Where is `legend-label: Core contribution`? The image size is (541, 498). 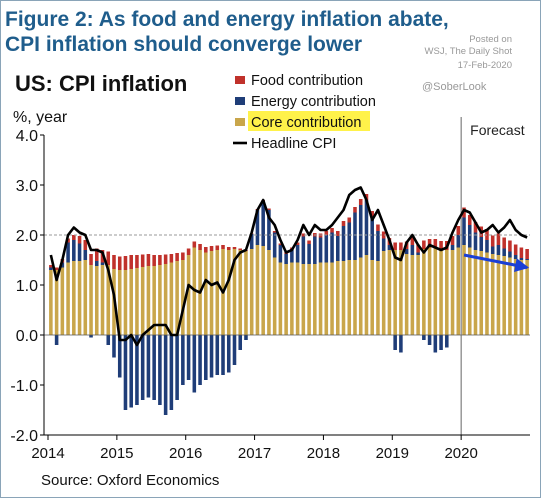 legend-label: Core contribution is located at coordinates (306, 123).